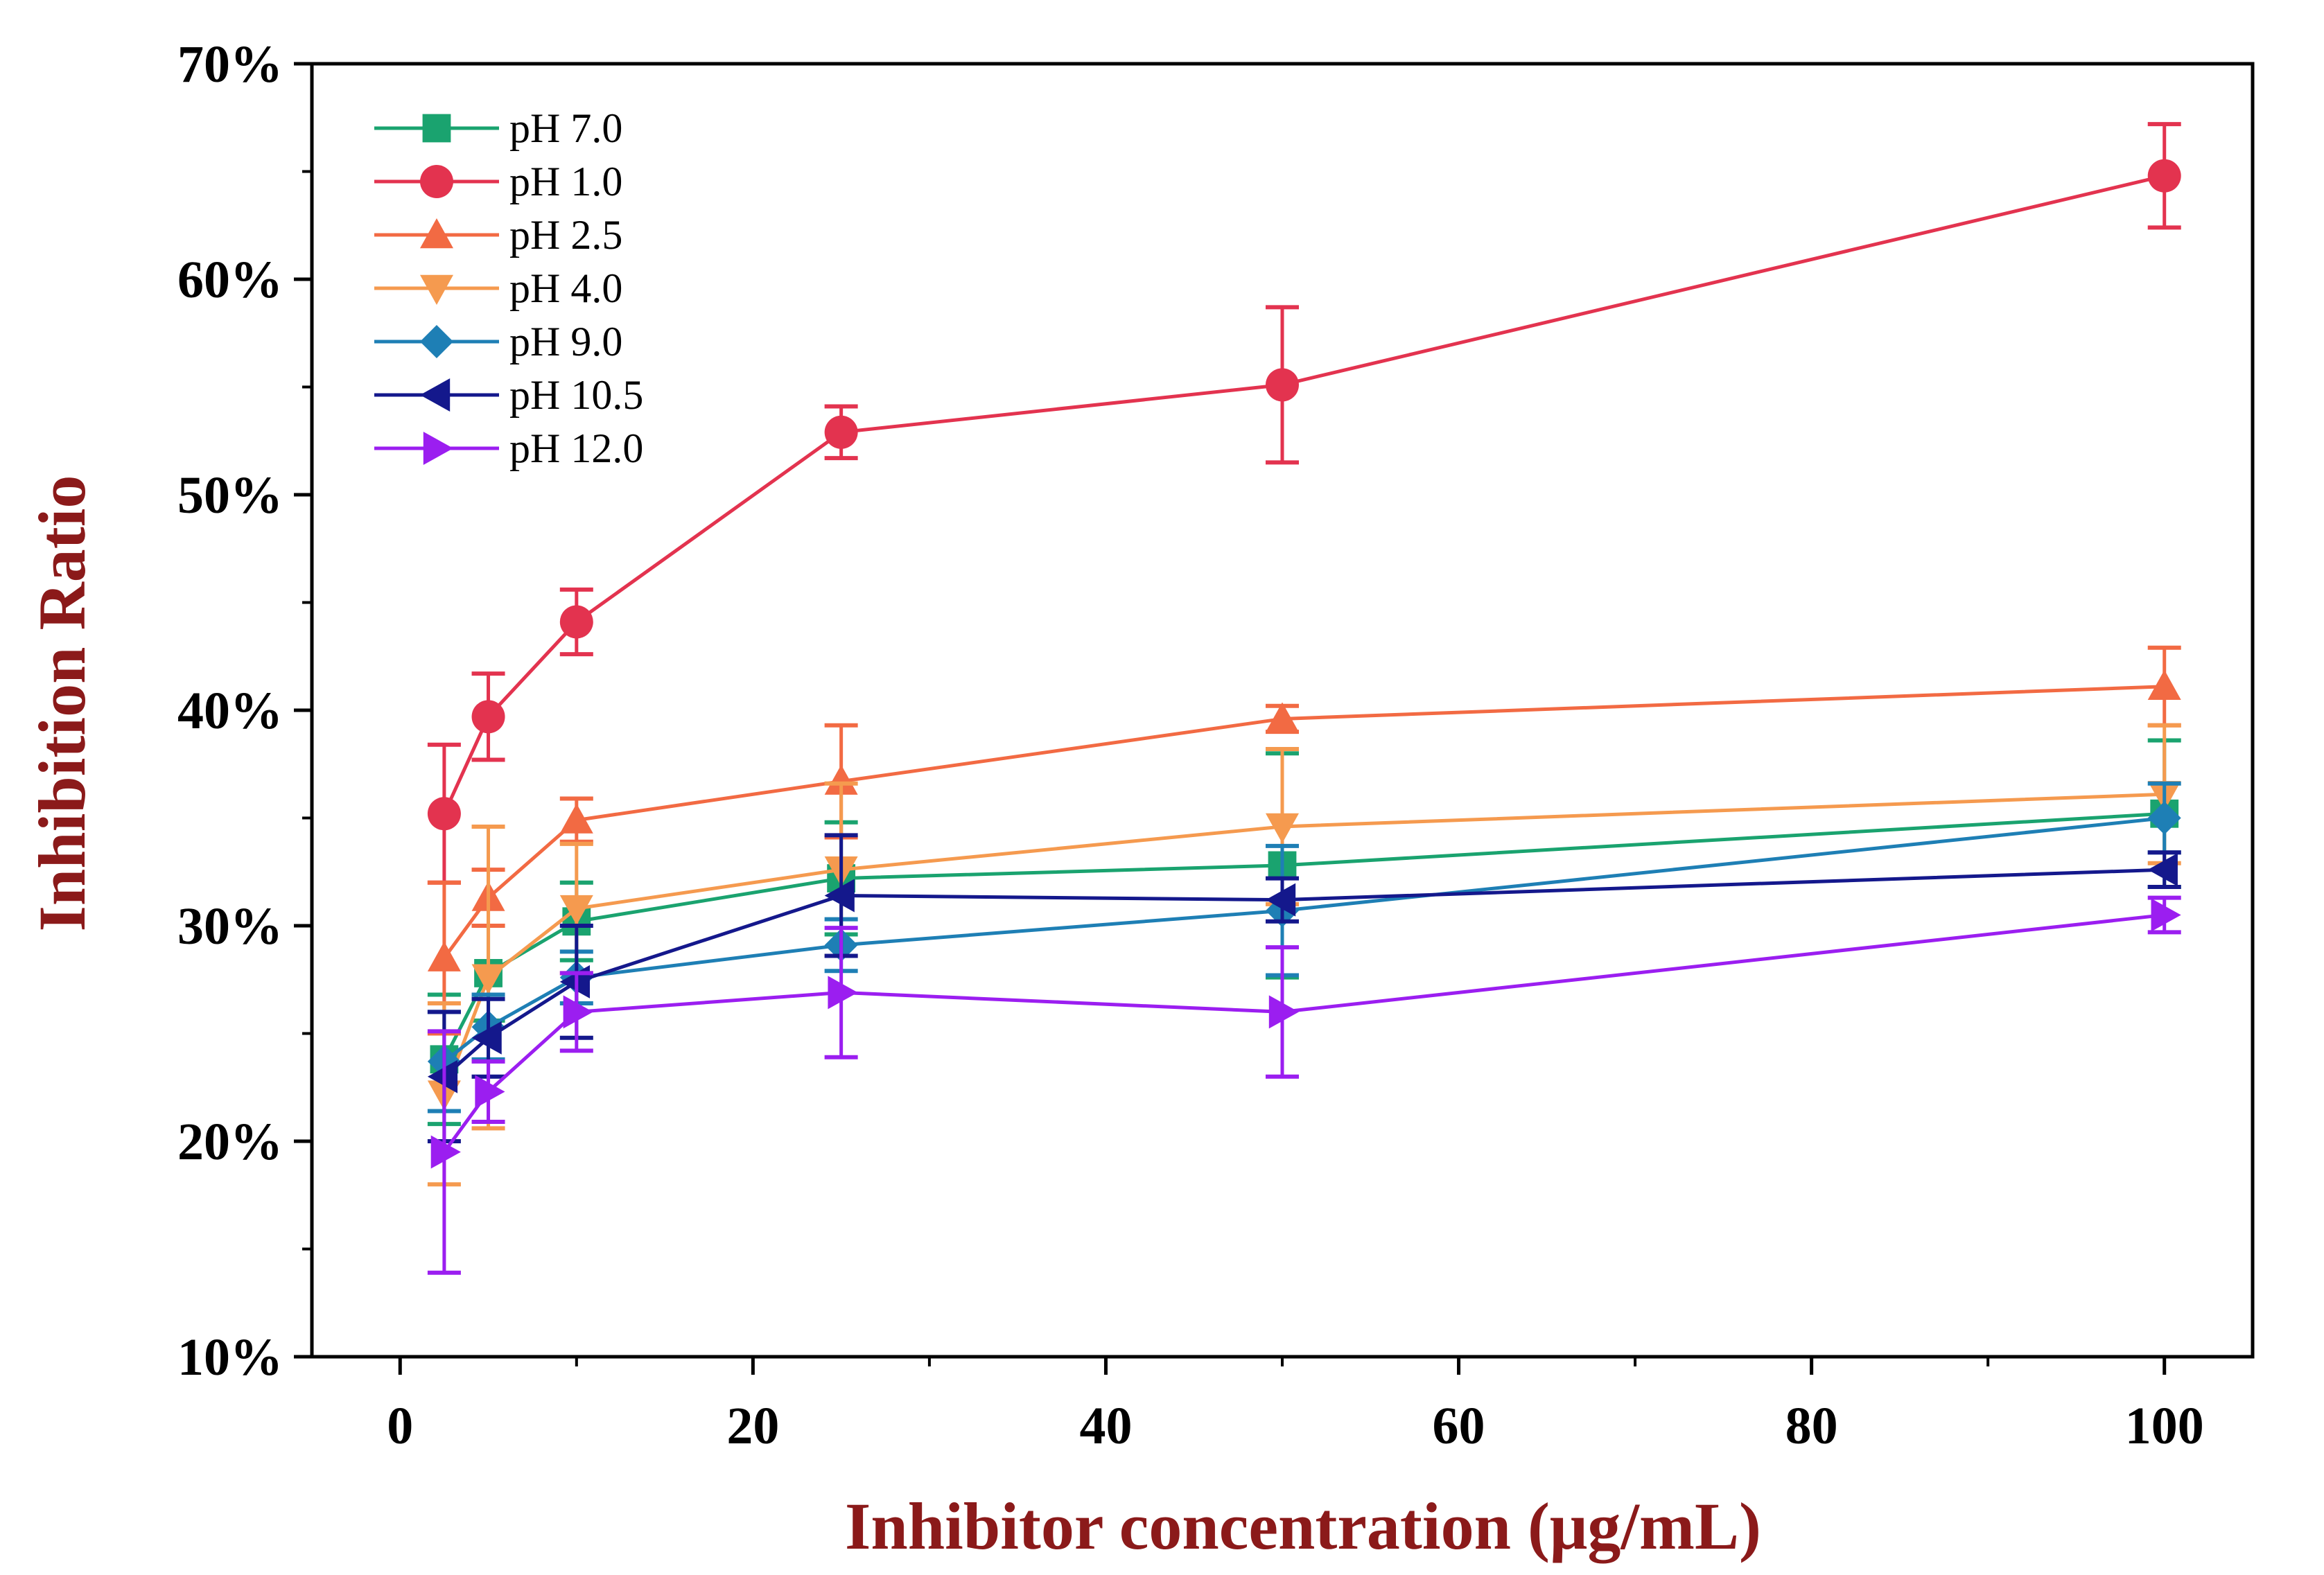  What do you see at coordinates (230, 926) in the screenshot?
I see `y-tick-label: 30%` at bounding box center [230, 926].